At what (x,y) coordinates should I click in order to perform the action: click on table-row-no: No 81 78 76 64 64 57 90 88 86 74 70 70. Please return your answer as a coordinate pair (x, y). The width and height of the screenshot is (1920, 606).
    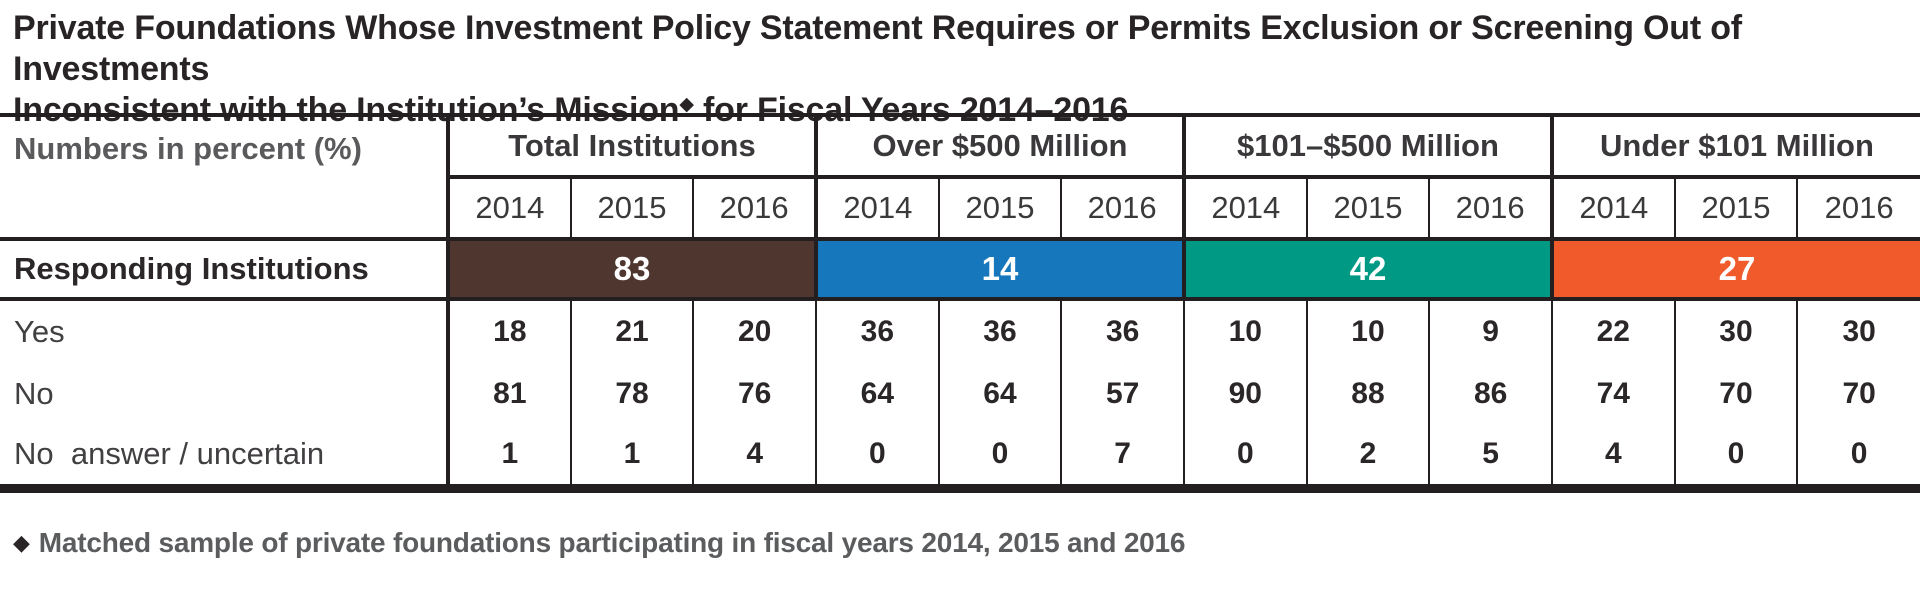
    Looking at the image, I should click on (960, 393).